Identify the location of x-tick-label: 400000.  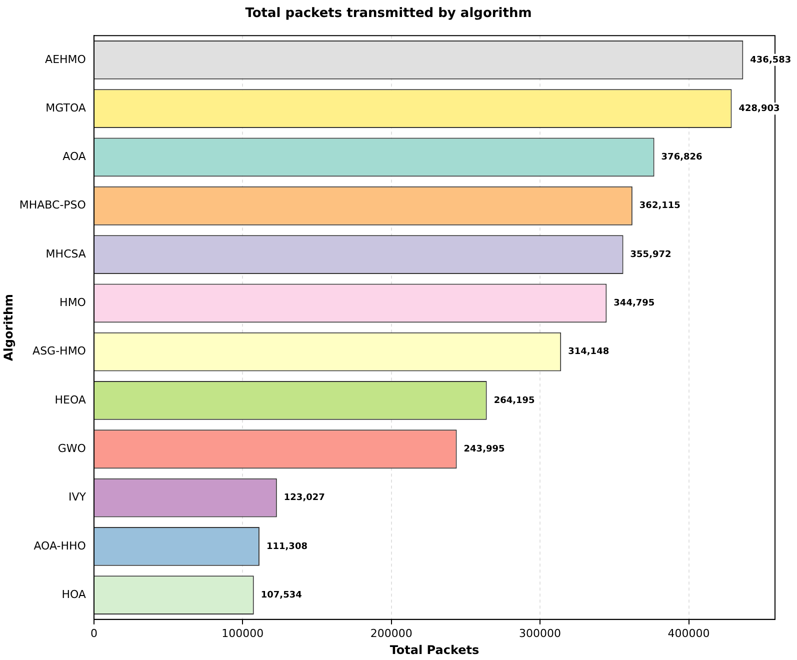
(689, 633).